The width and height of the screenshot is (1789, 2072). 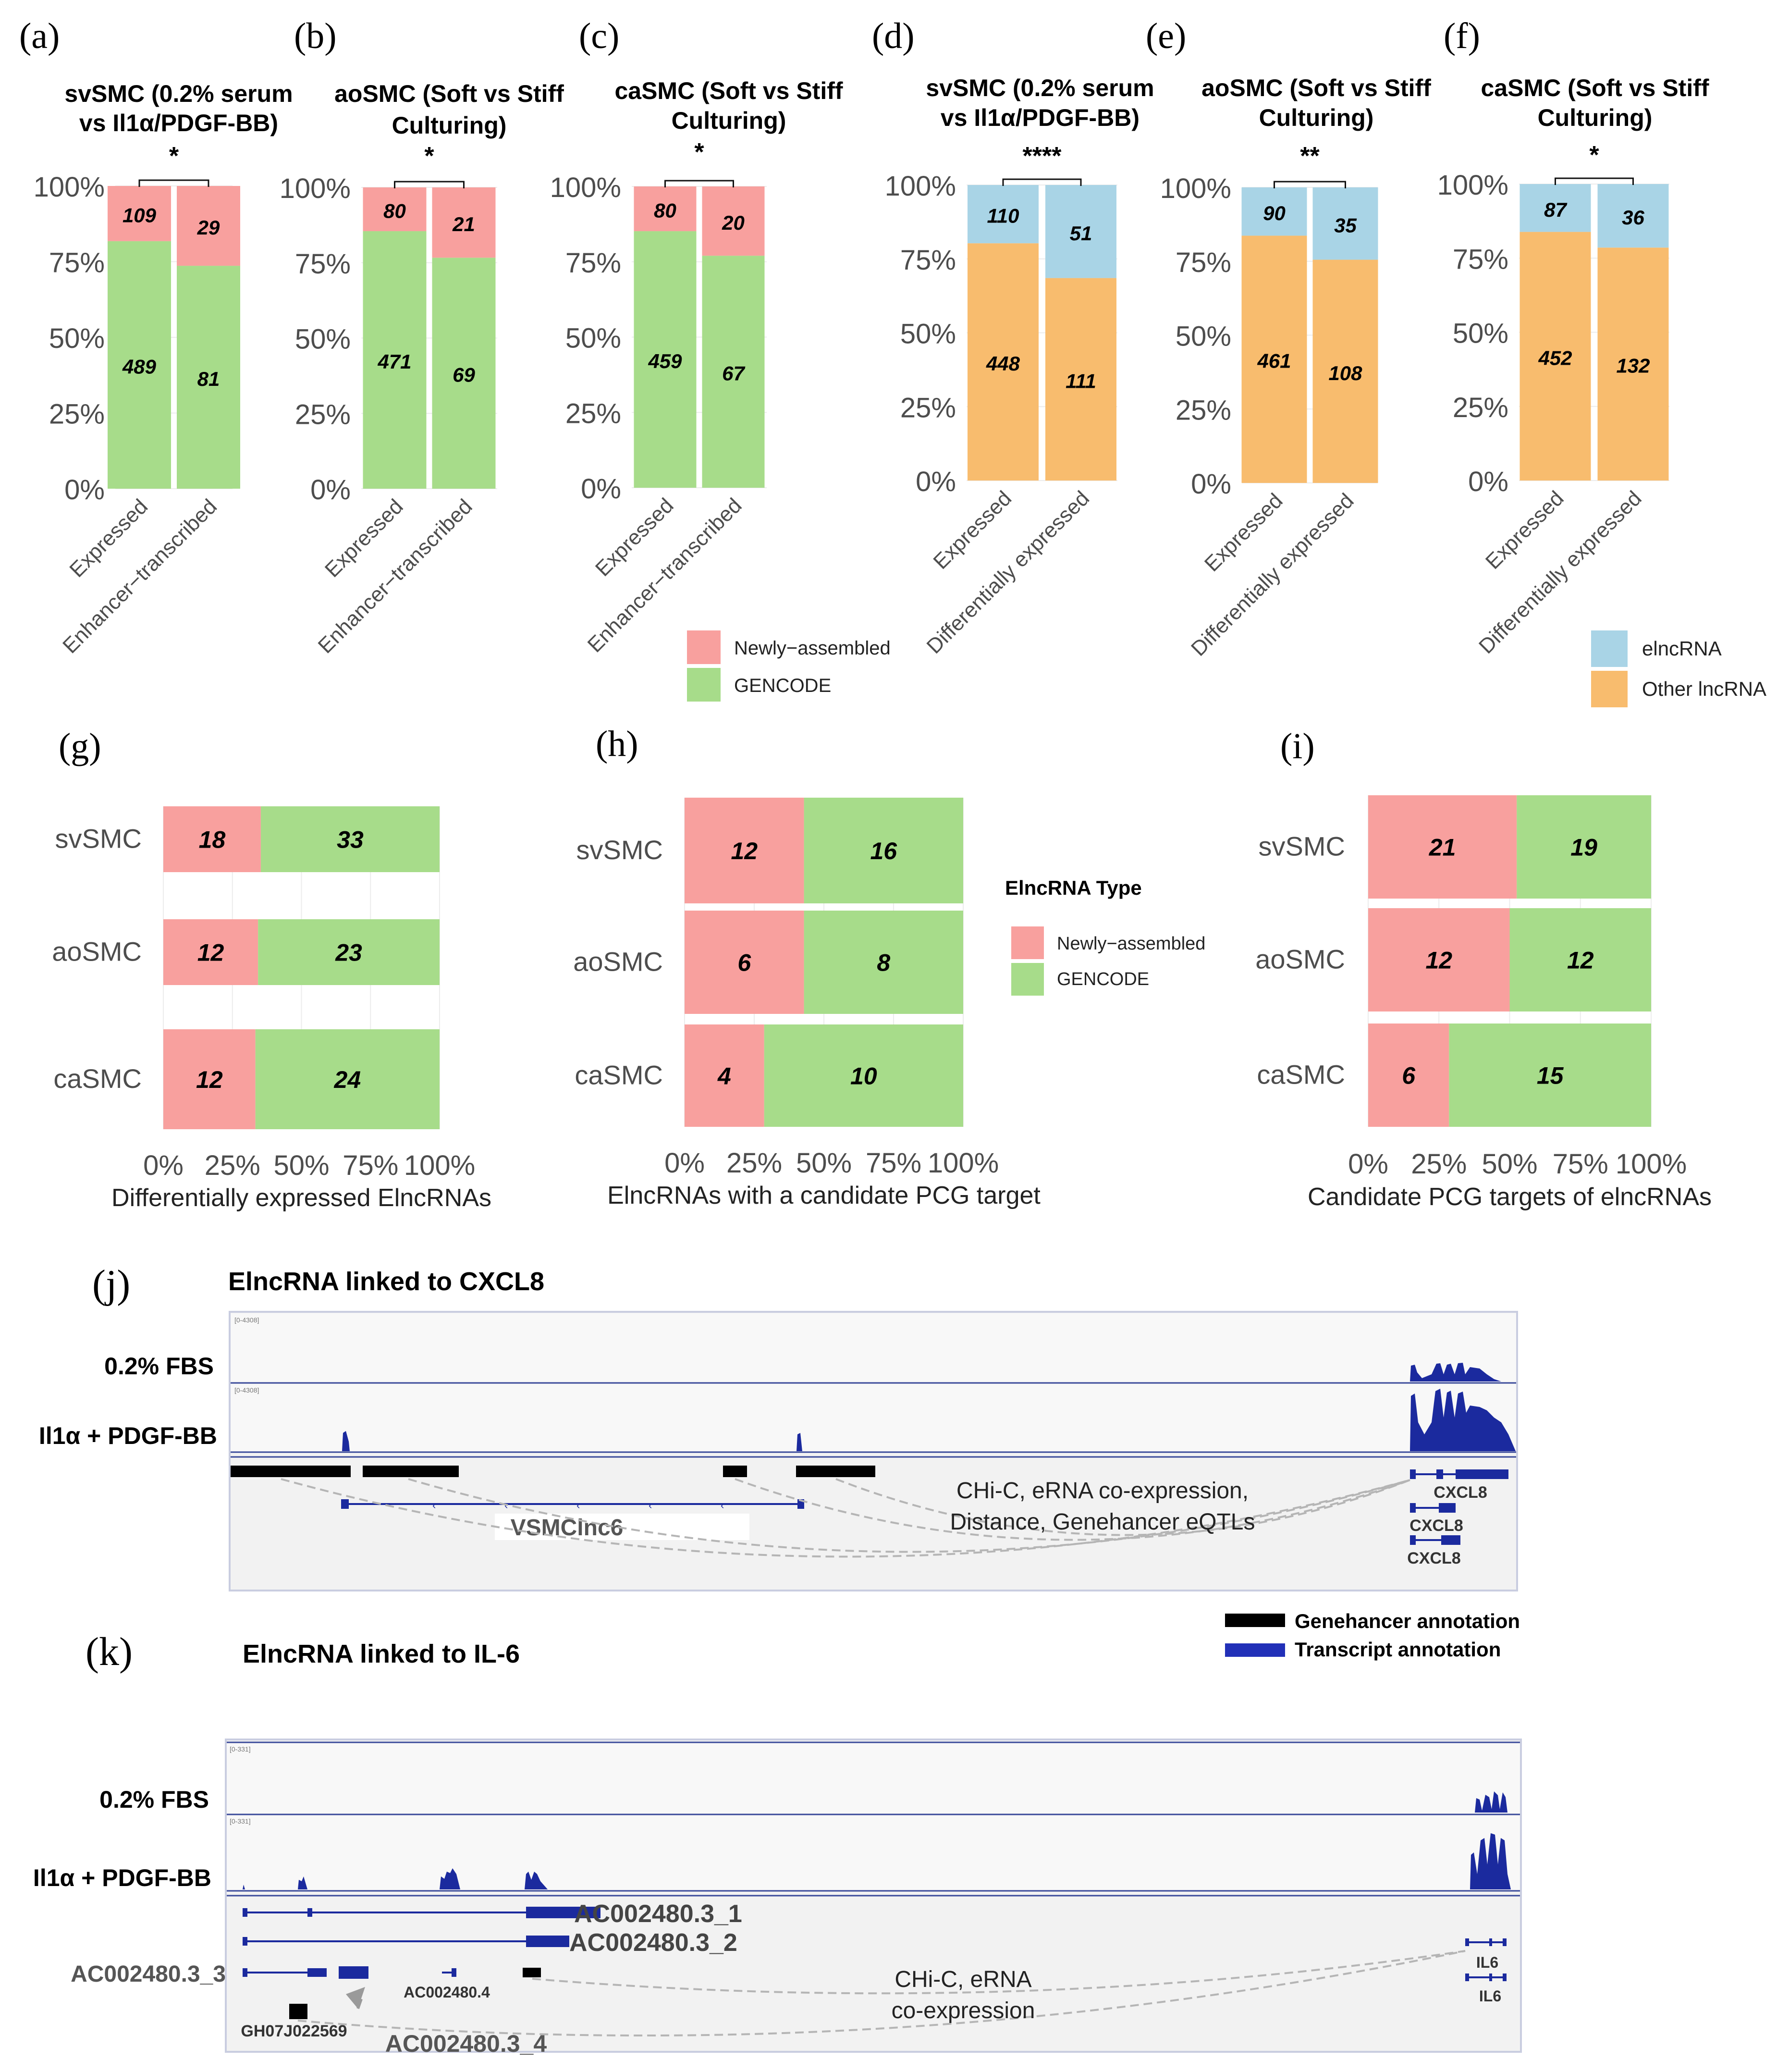 I want to click on title-line-1: svSMC (0.2% serum, so click(x=1040, y=87).